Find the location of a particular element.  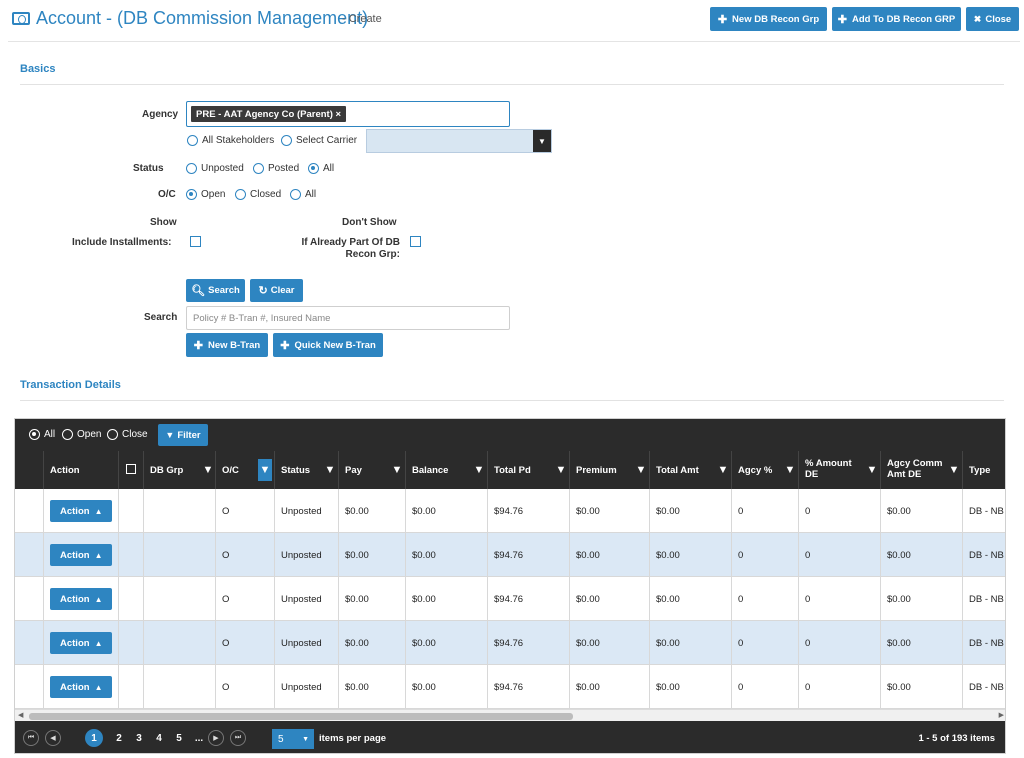

agency-tag: PRE - AAT Agency Co (Parent) × is located at coordinates (269, 114).